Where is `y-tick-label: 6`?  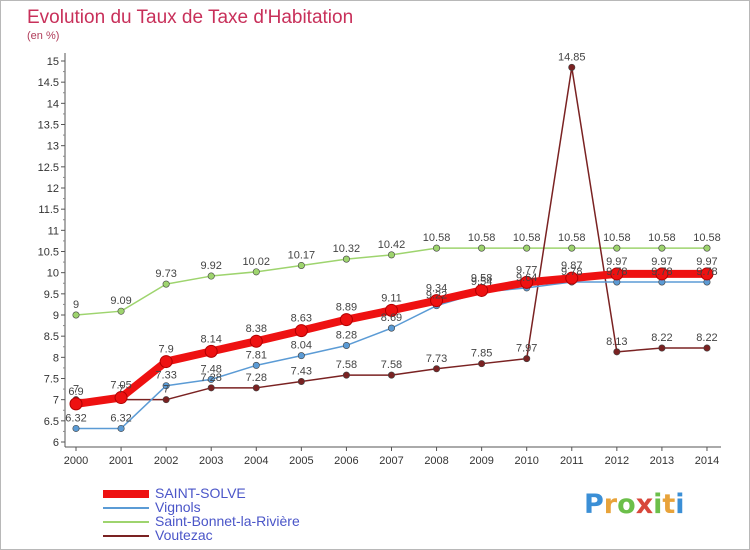 y-tick-label: 6 is located at coordinates (56, 443).